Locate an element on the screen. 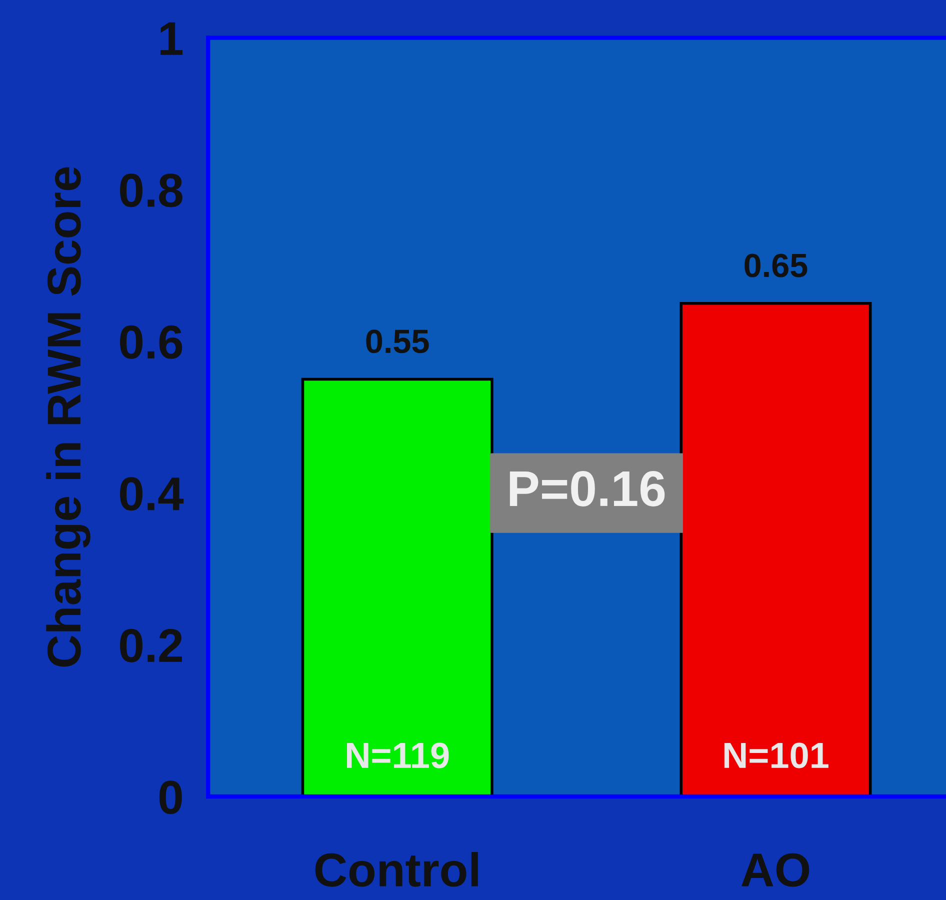 Image resolution: width=946 pixels, height=900 pixels. data-label: 0.55 is located at coordinates (397, 342).